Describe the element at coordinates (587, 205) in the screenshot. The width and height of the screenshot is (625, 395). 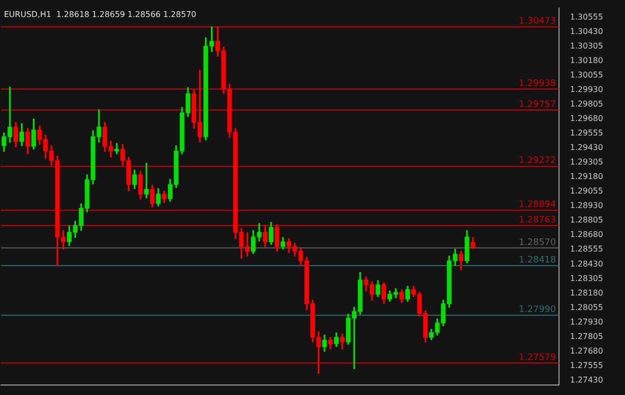
I see `y-tick-label: 1.28930` at that location.